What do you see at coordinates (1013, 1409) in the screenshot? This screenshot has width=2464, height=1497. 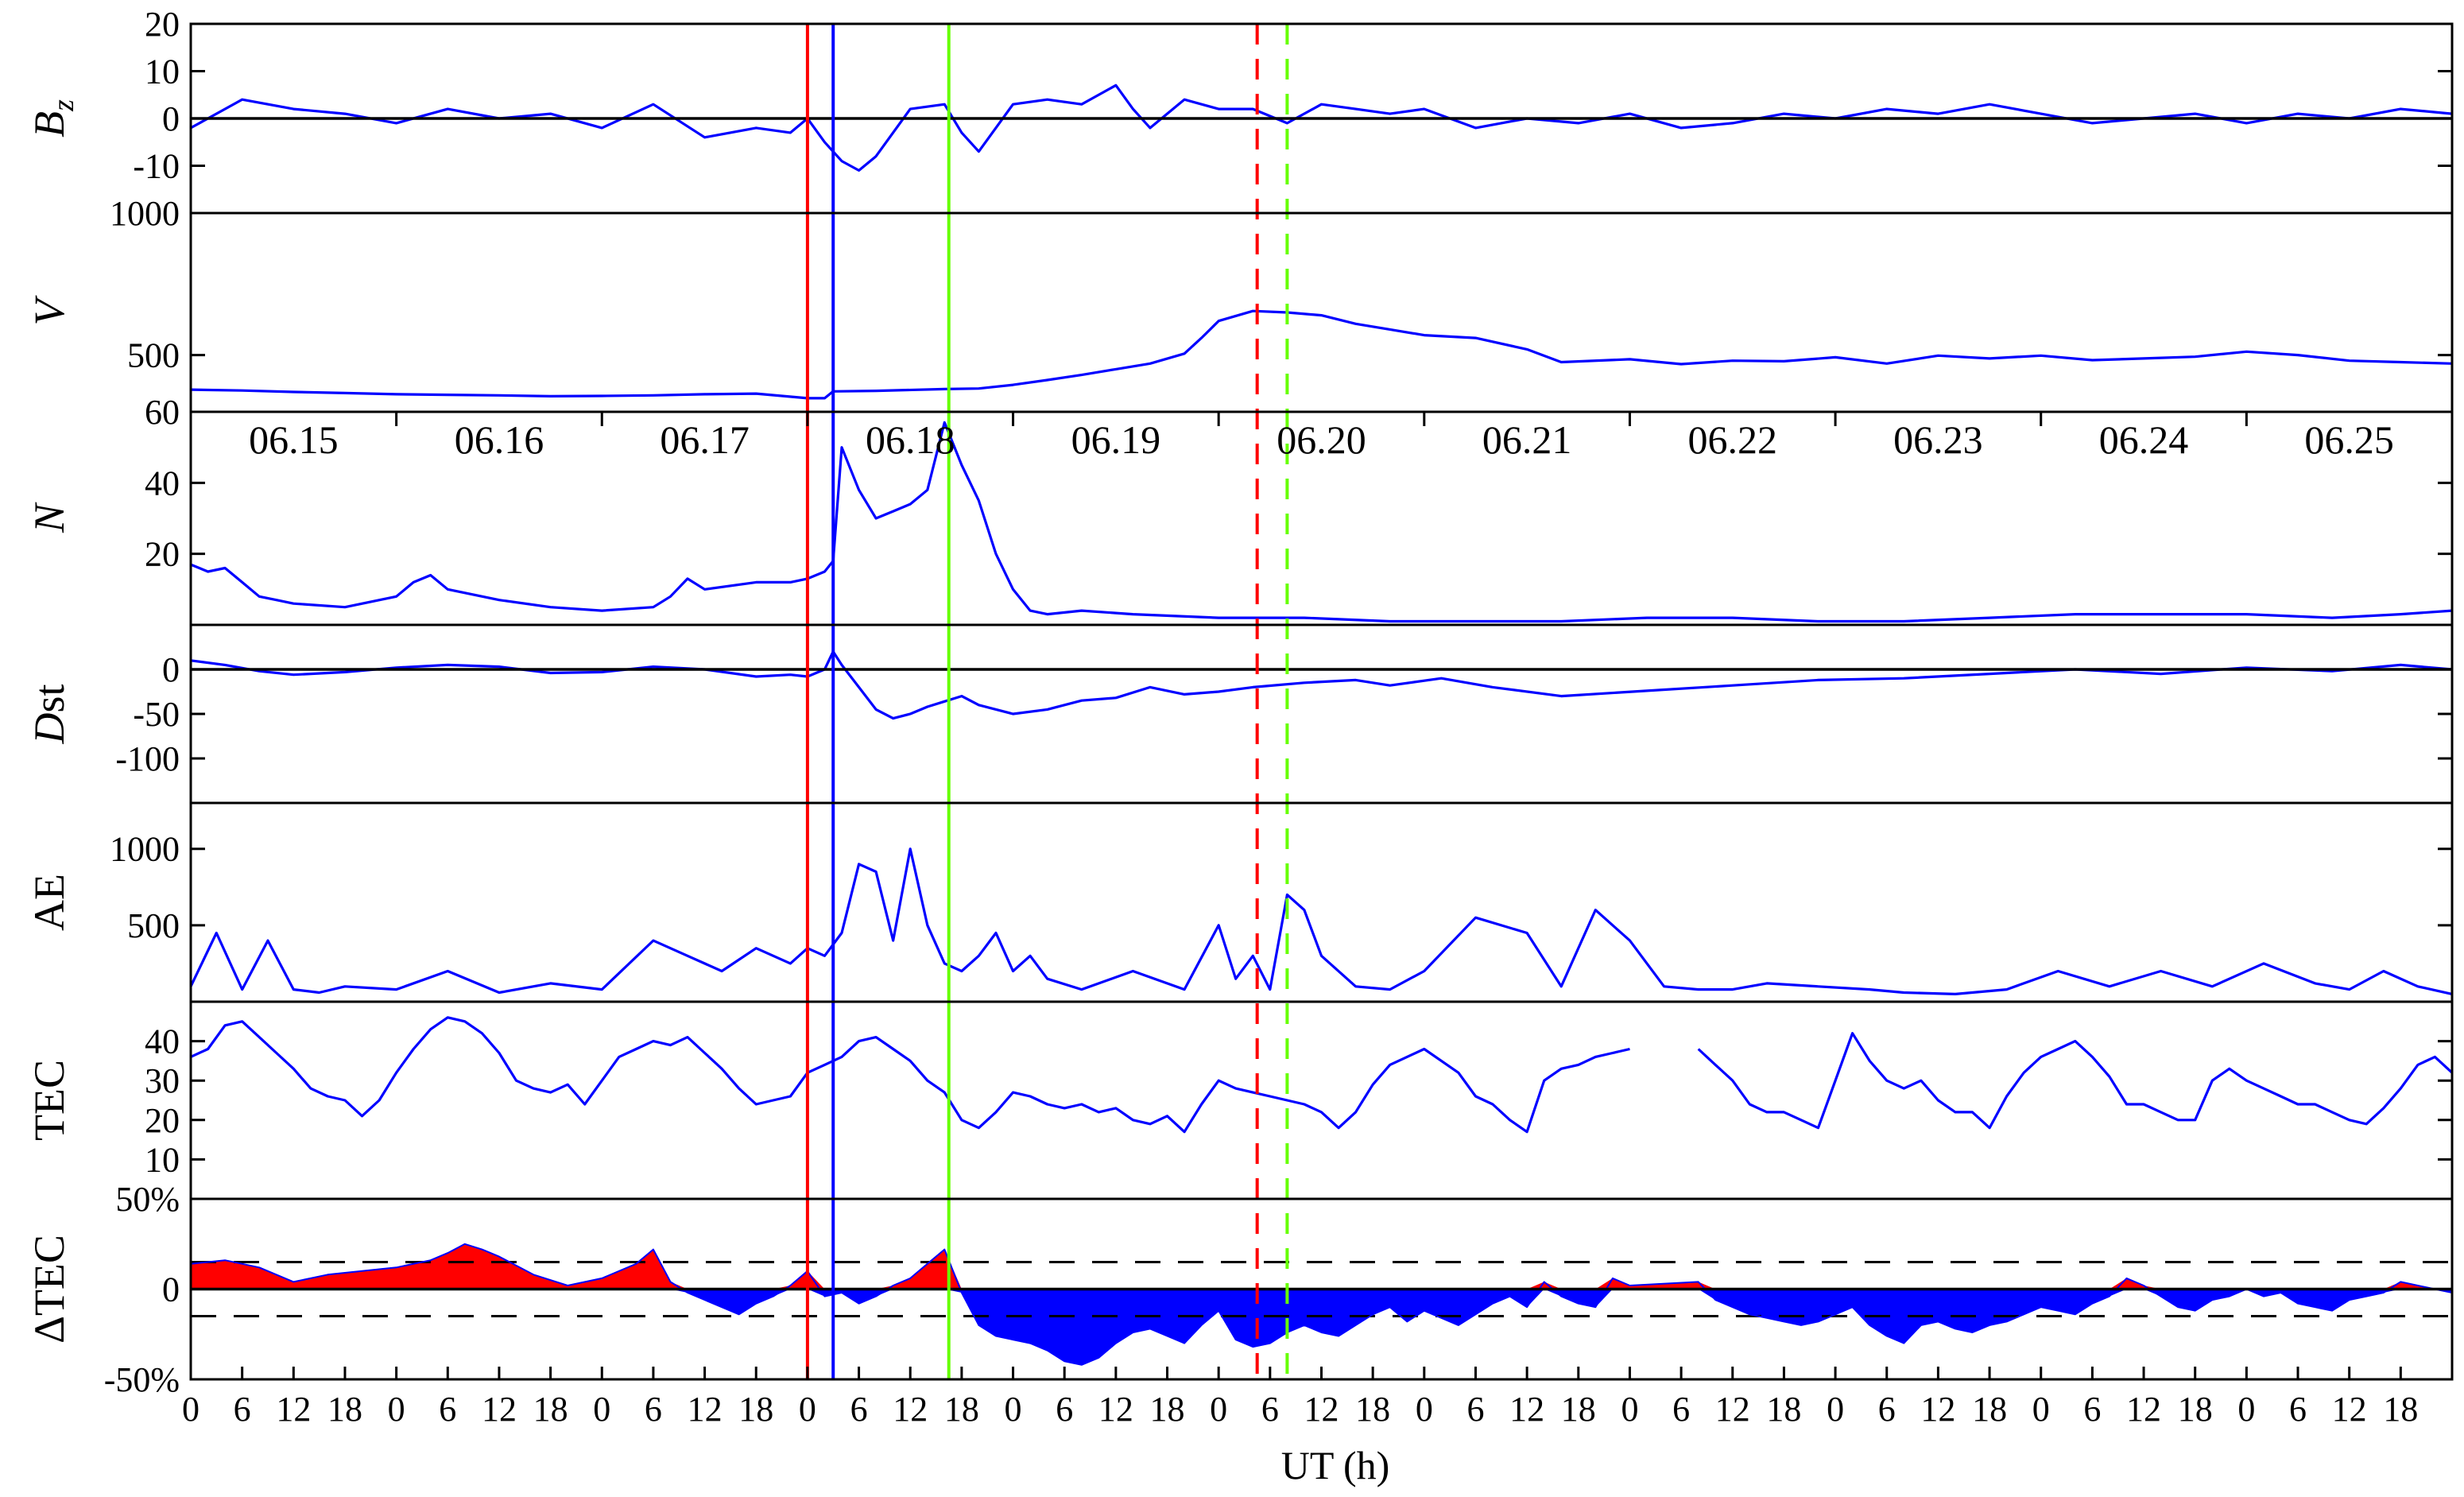 I see `xtick-label-16: 0` at bounding box center [1013, 1409].